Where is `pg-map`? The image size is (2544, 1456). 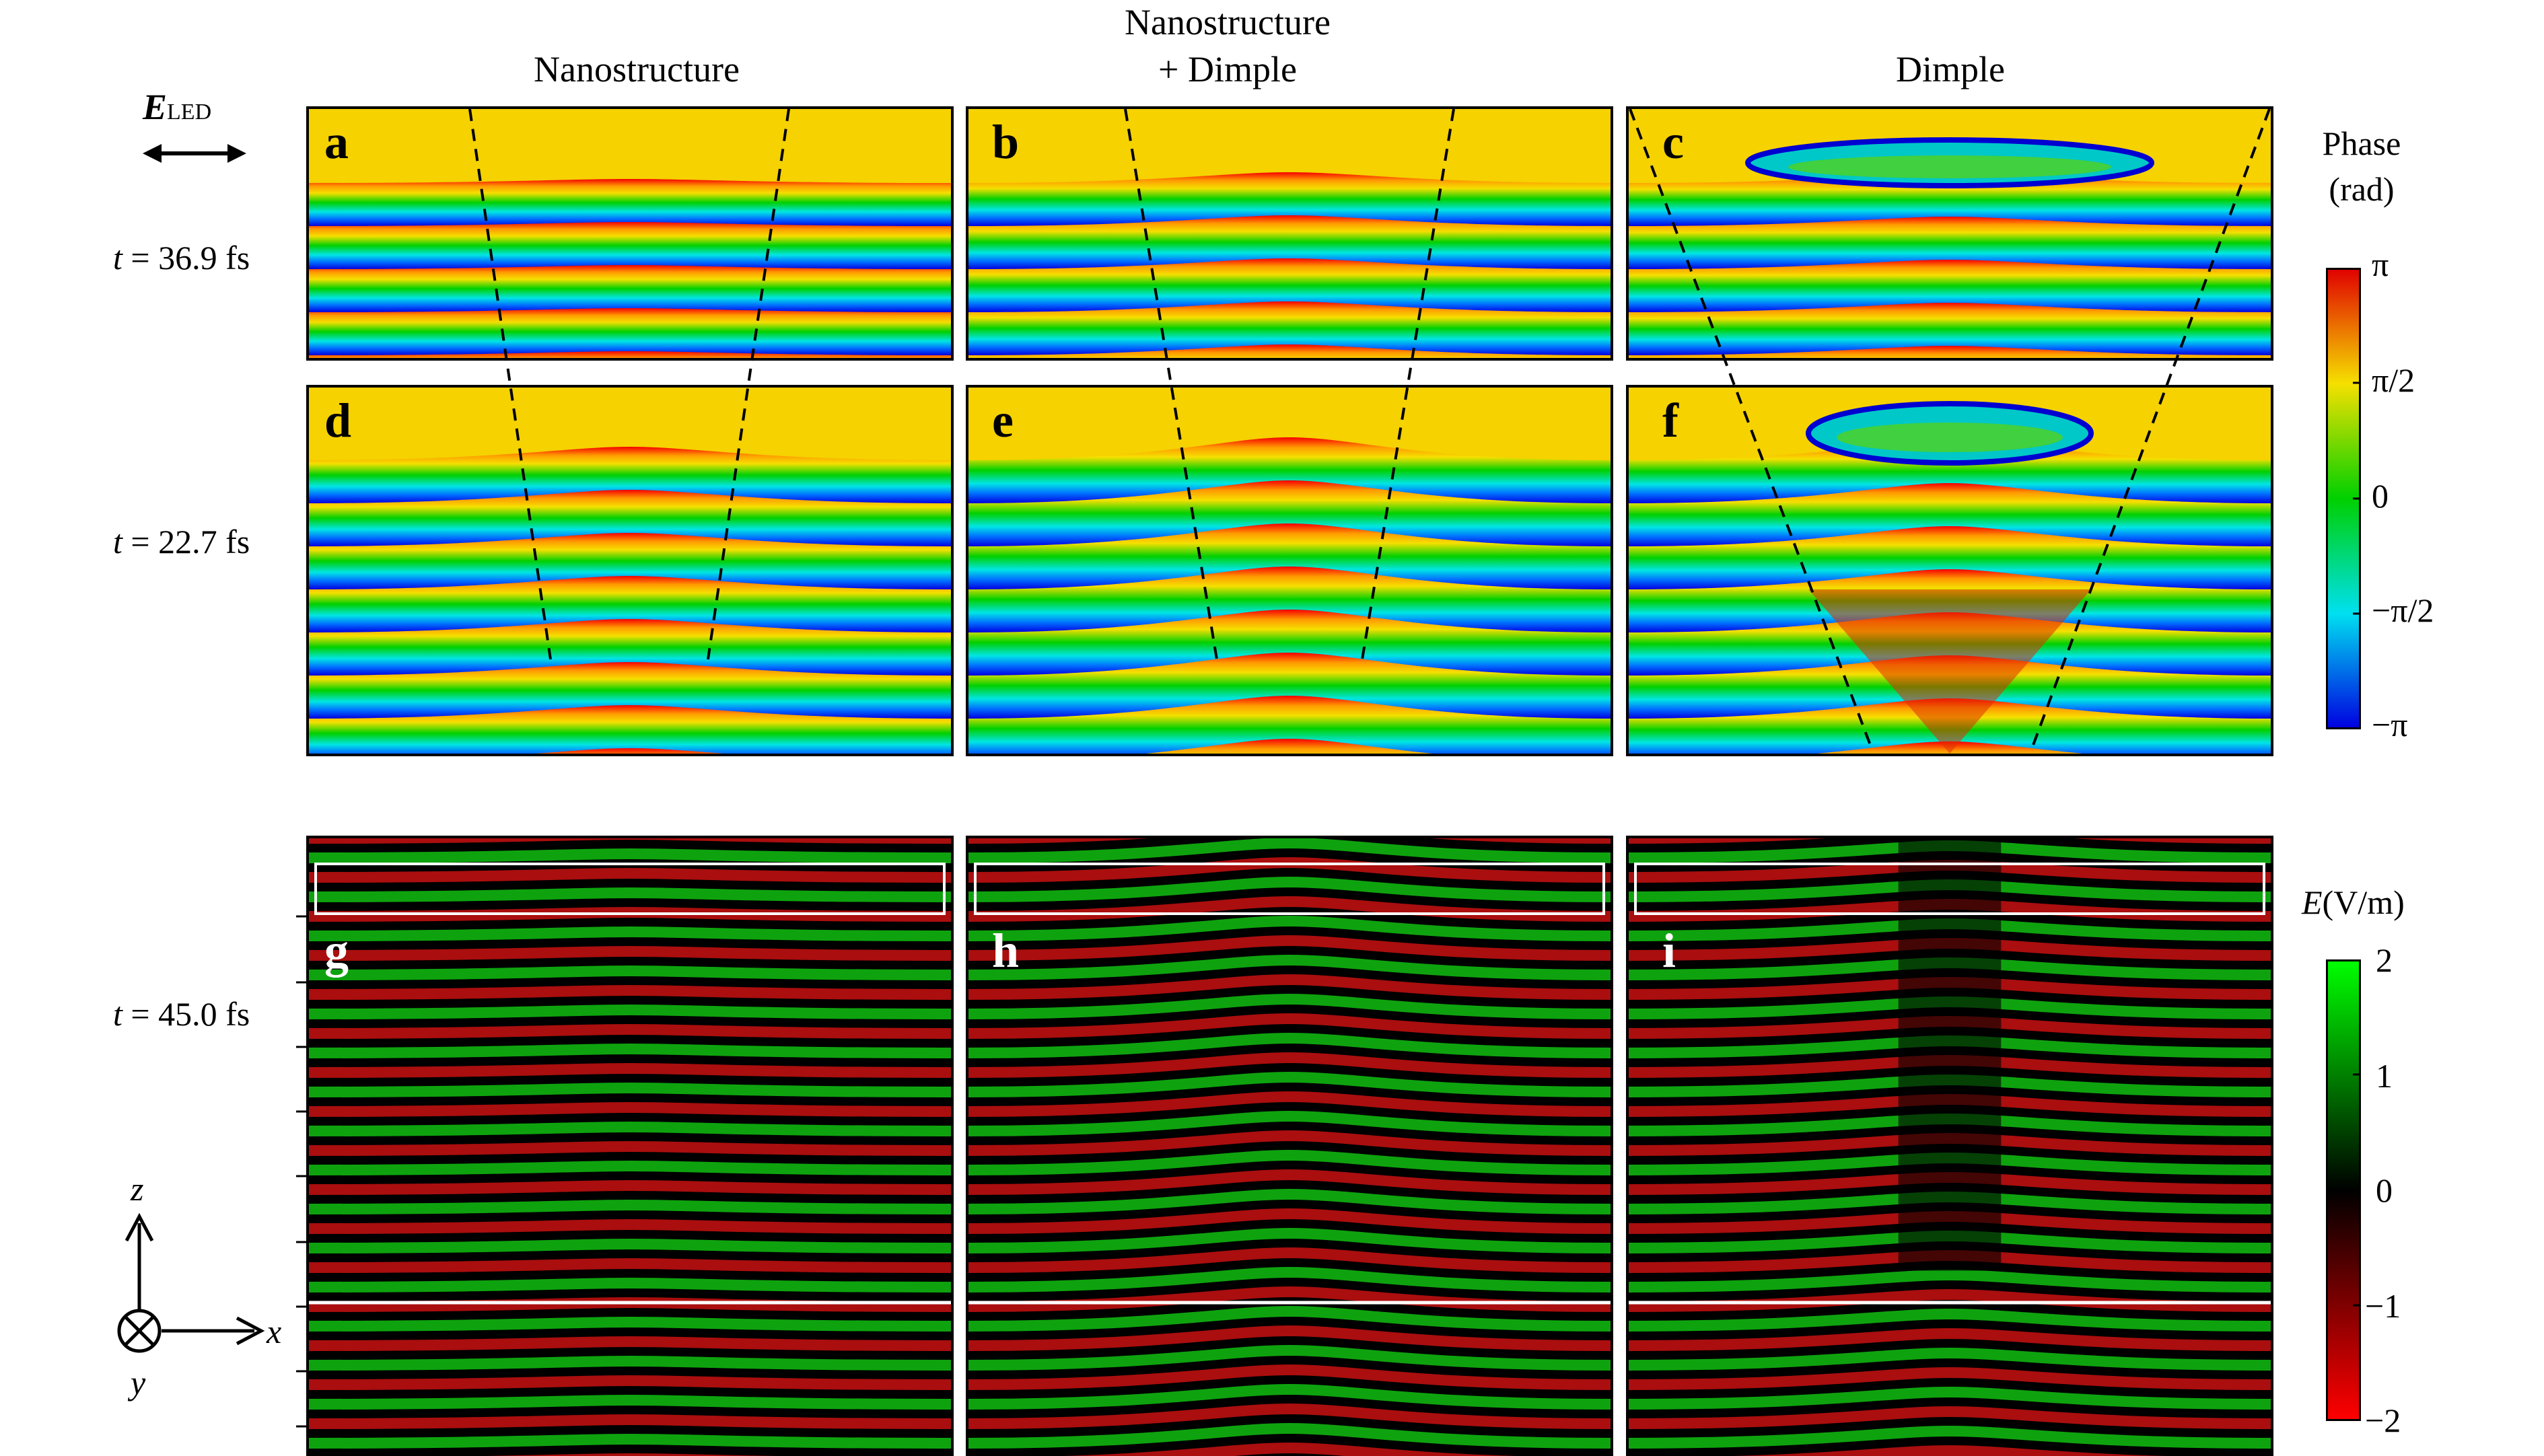
pg-map is located at coordinates (630, 1147).